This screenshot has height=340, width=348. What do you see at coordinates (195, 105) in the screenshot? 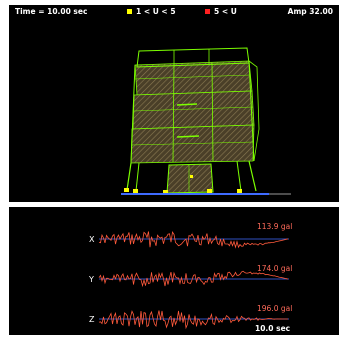
I see `building-upper-storeys` at bounding box center [195, 105].